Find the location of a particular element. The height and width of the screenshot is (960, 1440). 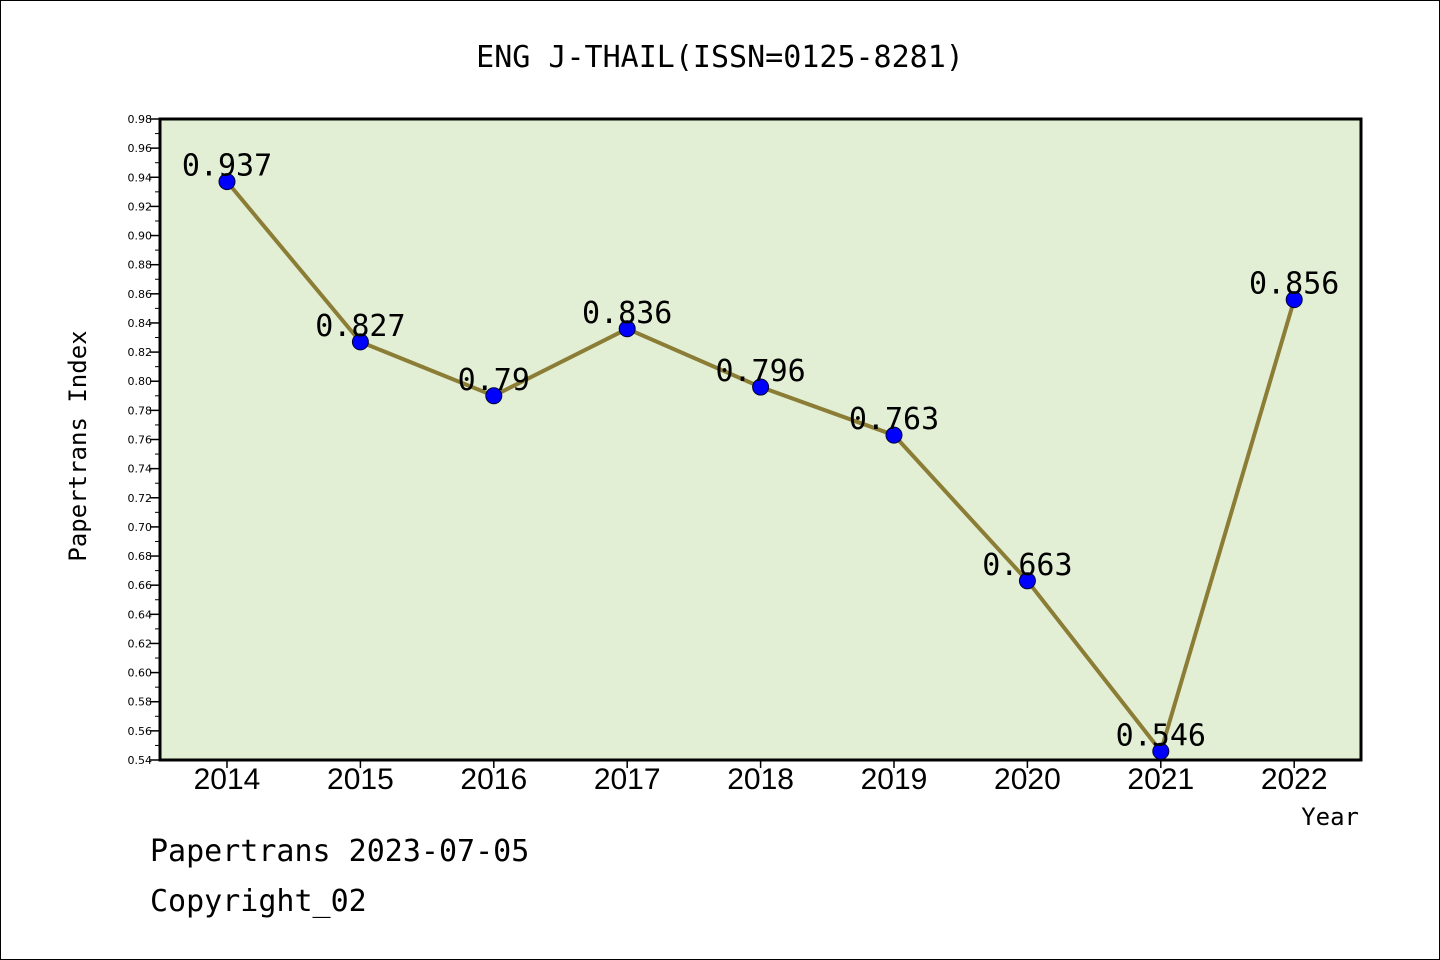

y-tick-label: 0.68 is located at coordinates (140, 556).